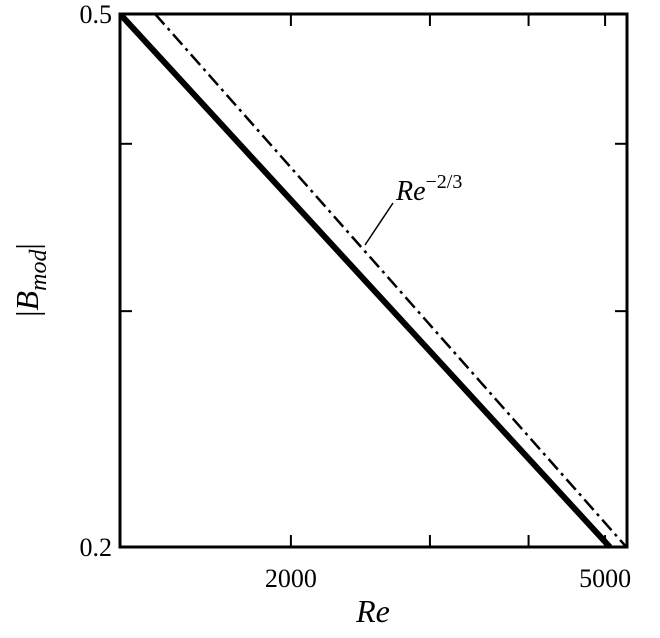  What do you see at coordinates (410, 191) in the screenshot?
I see `annotation-base: Re` at bounding box center [410, 191].